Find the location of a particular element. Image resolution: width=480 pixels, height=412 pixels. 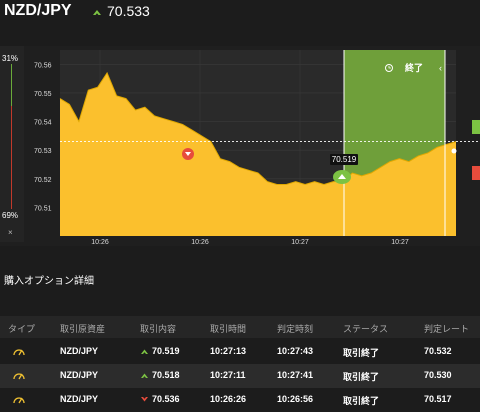

up-trade-marker is located at coordinates (342, 177).